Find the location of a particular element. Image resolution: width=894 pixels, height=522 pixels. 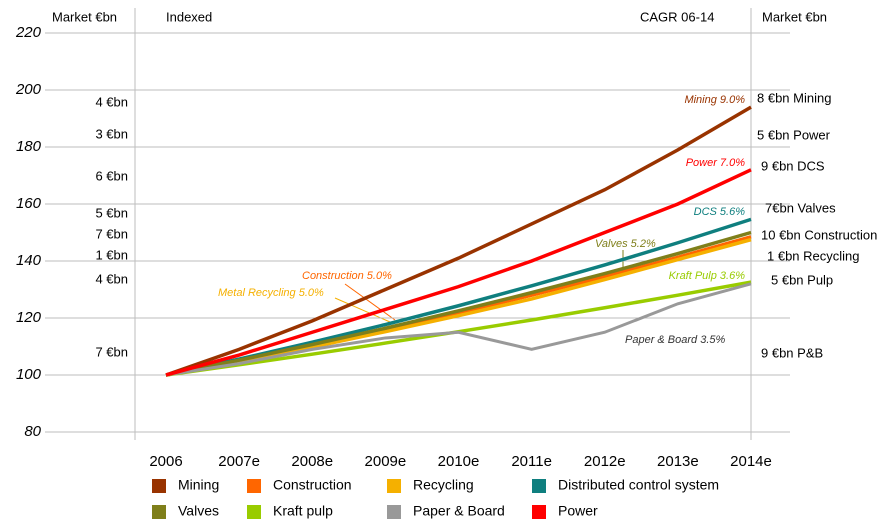

cagr-header: CAGR 06-14 is located at coordinates (677, 16).